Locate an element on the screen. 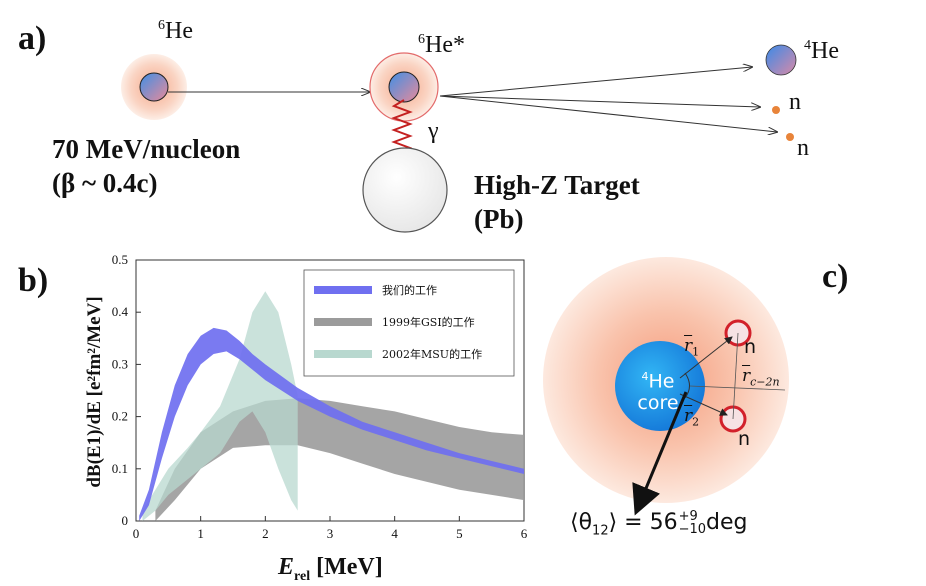 The width and height of the screenshot is (926, 586). angle-sup: +9 is located at coordinates (688, 516).